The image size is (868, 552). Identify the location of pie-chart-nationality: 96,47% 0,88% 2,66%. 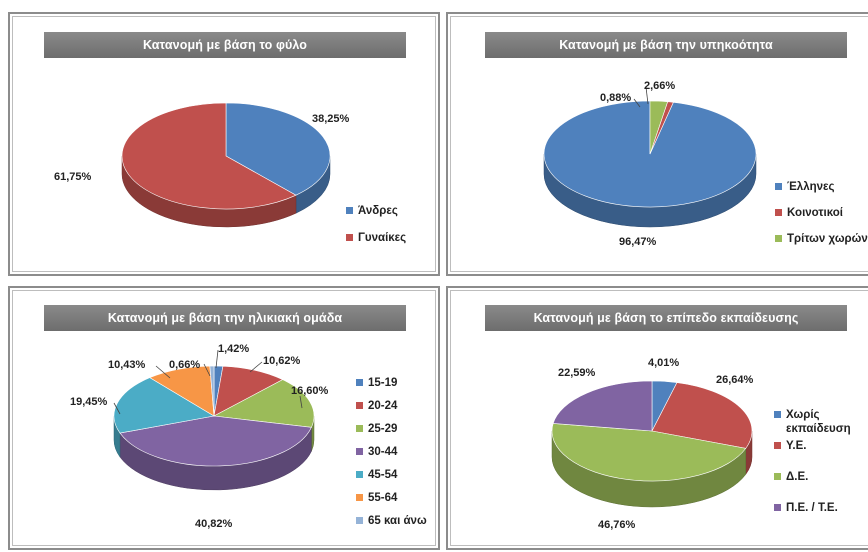
(650, 164).